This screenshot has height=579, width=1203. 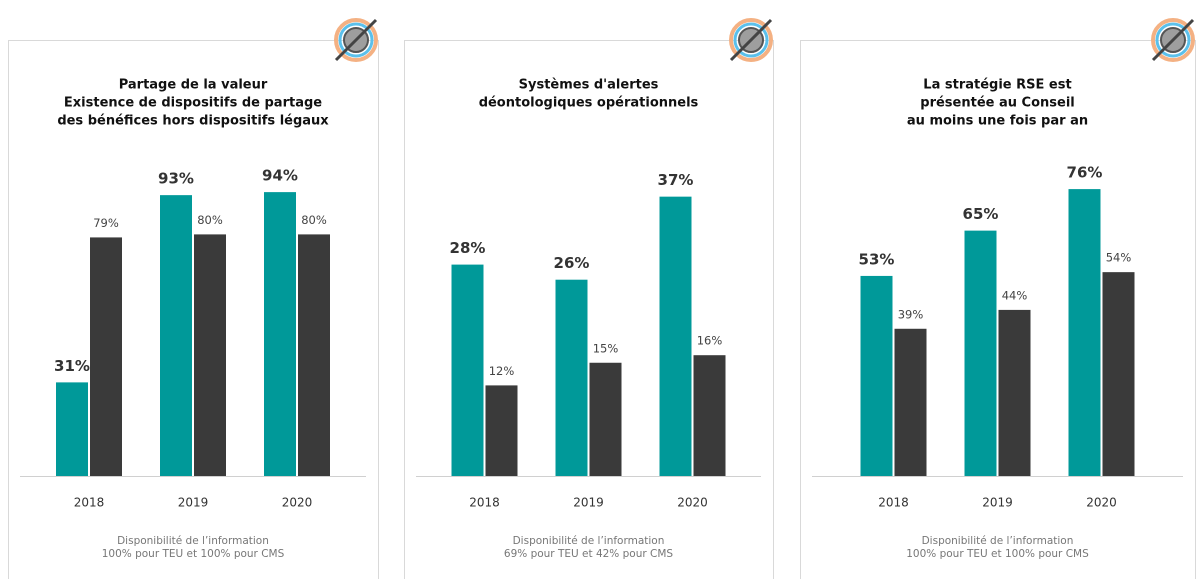 I want to click on data-label: 39%, so click(x=911, y=314).